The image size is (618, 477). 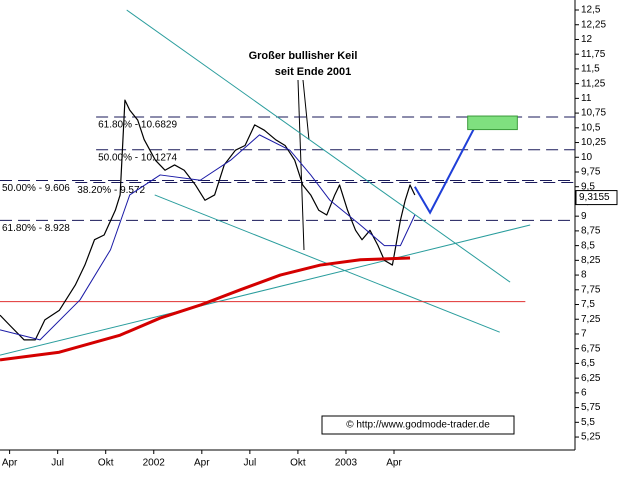 I want to click on last-price-box, so click(x=596, y=198).